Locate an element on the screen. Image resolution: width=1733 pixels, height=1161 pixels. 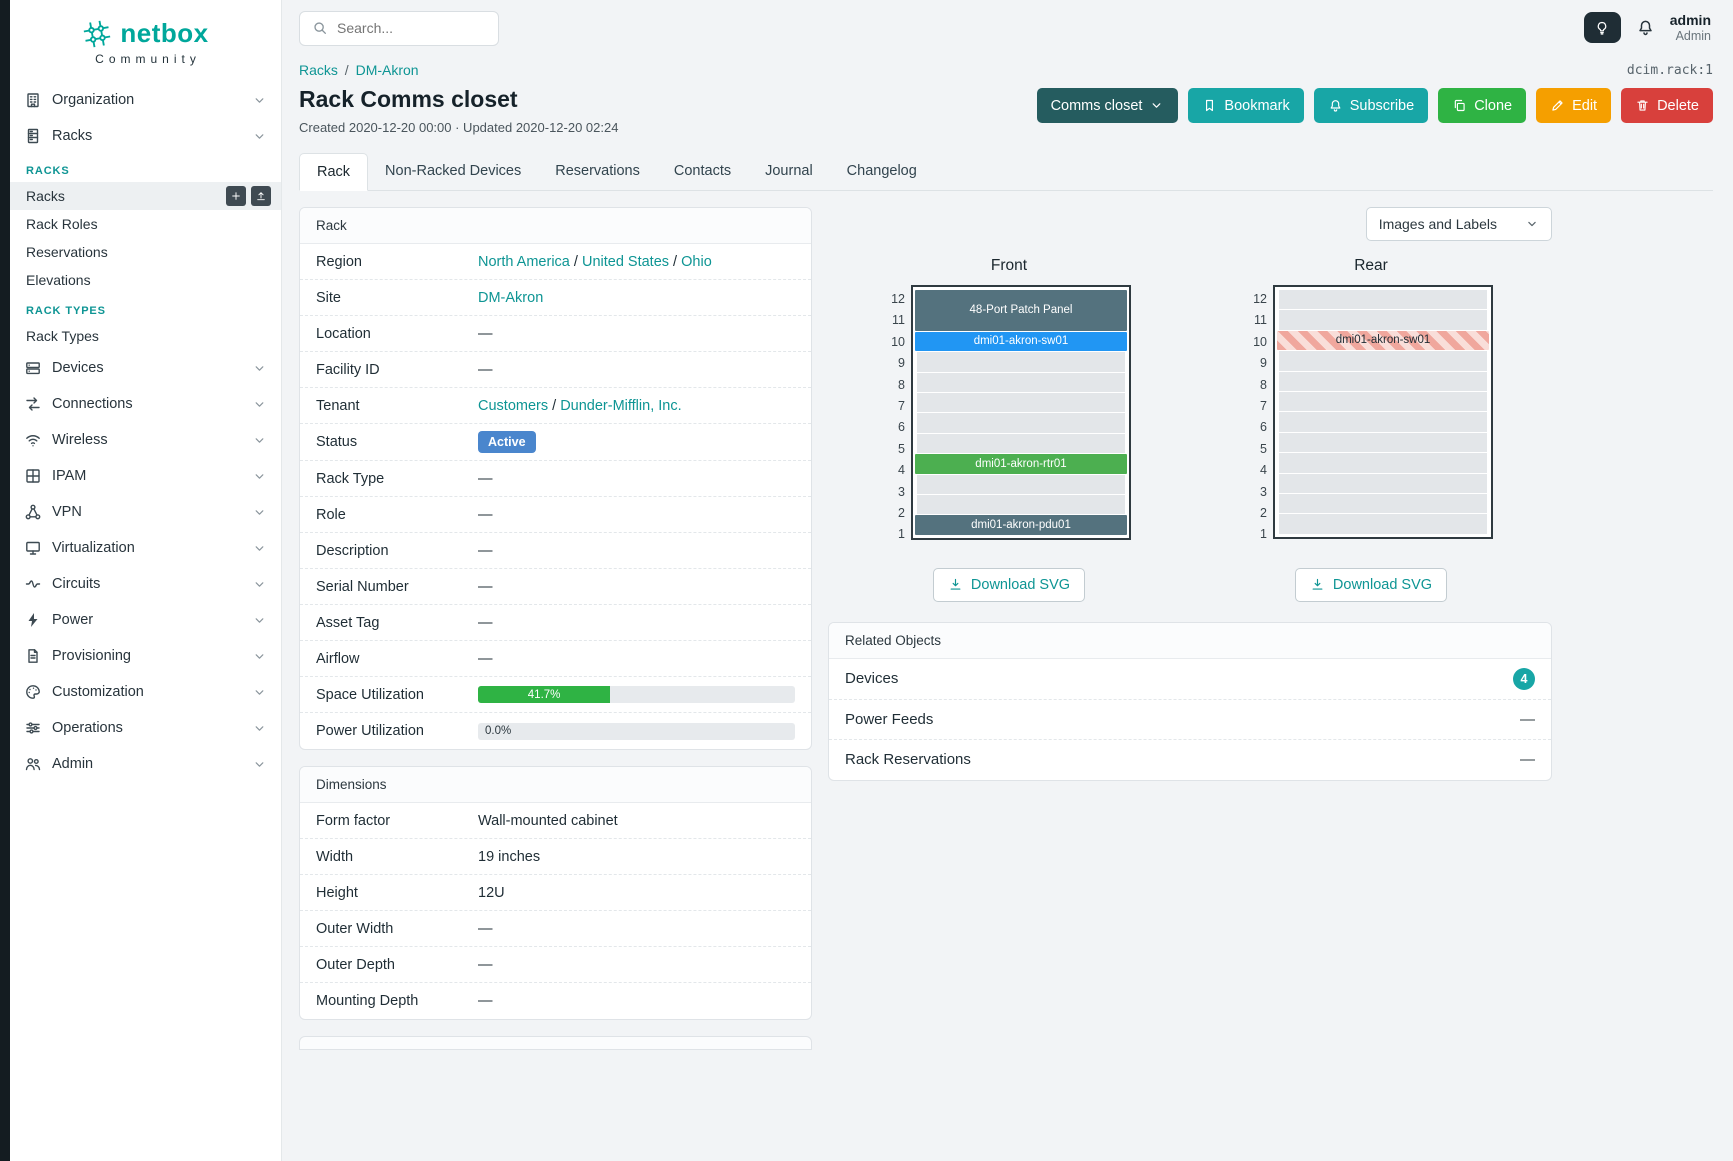
notifications-button is located at coordinates (1645, 27).